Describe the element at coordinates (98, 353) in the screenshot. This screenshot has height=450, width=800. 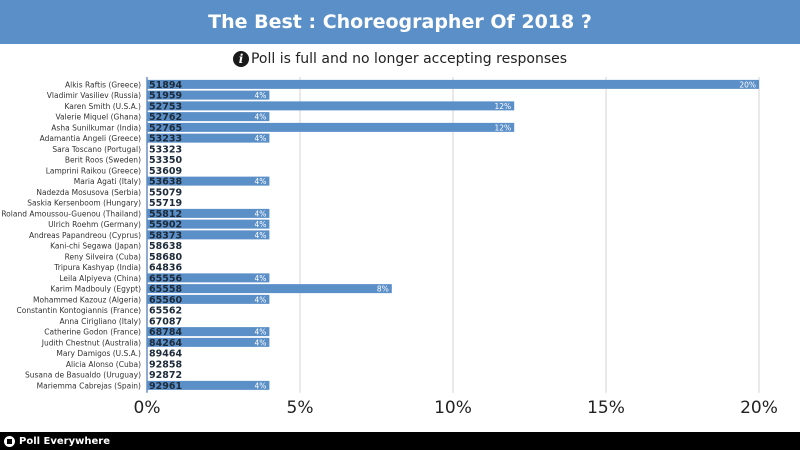
I see `row-label: Mary Damigos (U.S.A.)` at that location.